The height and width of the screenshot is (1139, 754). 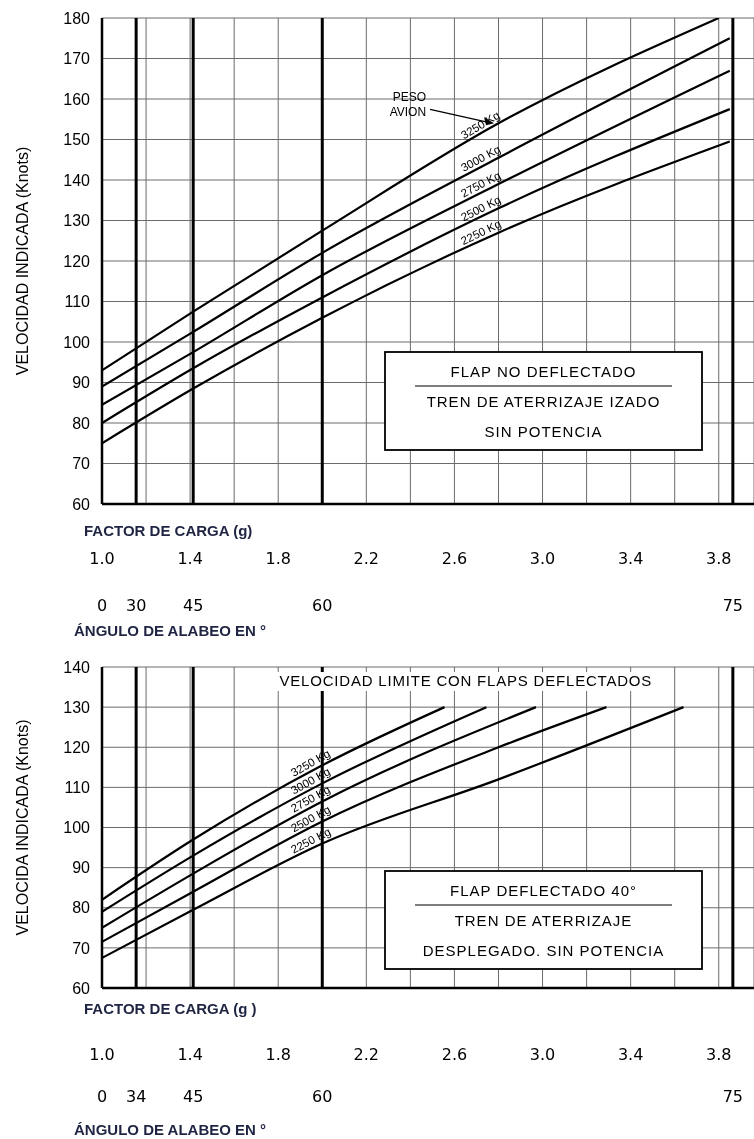 I want to click on y-axis-title: VELOCIDAD INDICADA (Knots), so click(x=22, y=261).